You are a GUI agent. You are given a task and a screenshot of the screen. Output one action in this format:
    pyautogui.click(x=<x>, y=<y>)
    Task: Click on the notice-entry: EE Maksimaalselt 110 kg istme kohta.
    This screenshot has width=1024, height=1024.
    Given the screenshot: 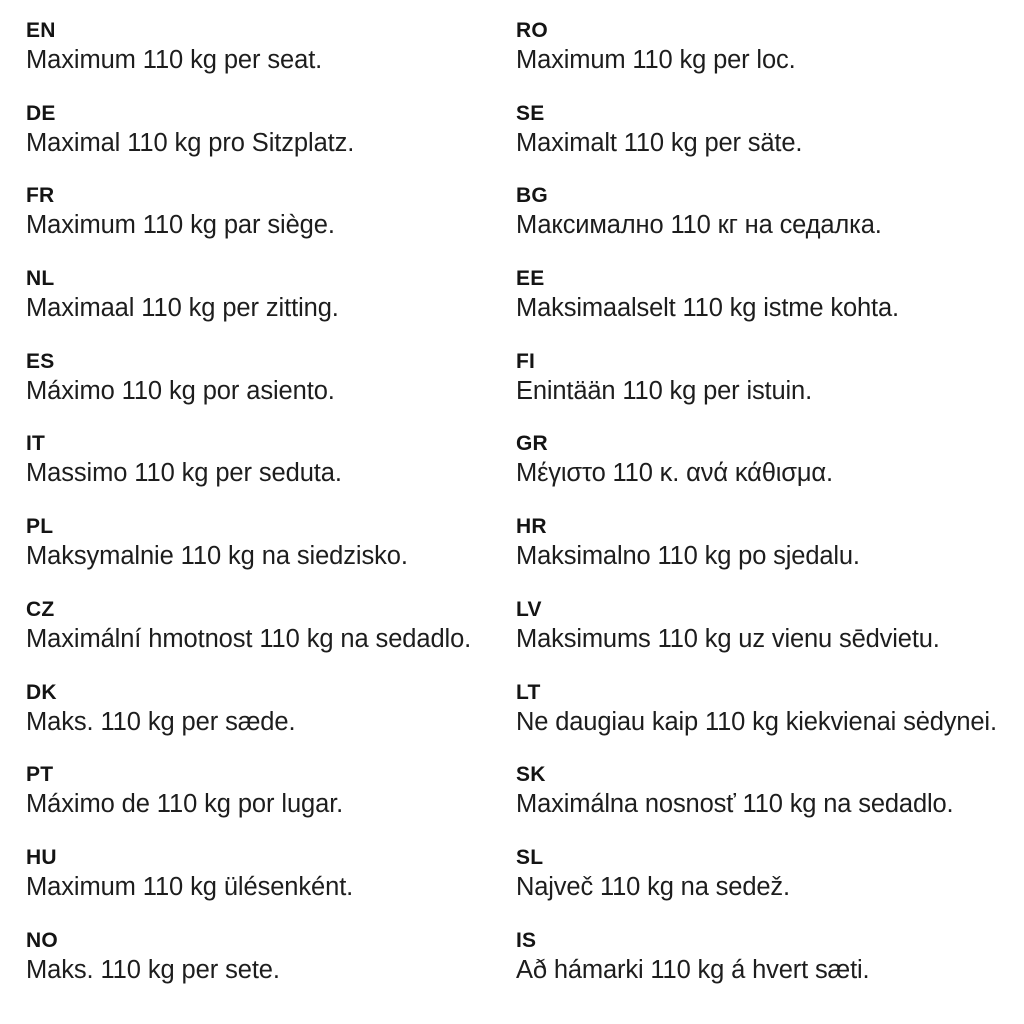 What is the action you would take?
    pyautogui.click(x=761, y=307)
    